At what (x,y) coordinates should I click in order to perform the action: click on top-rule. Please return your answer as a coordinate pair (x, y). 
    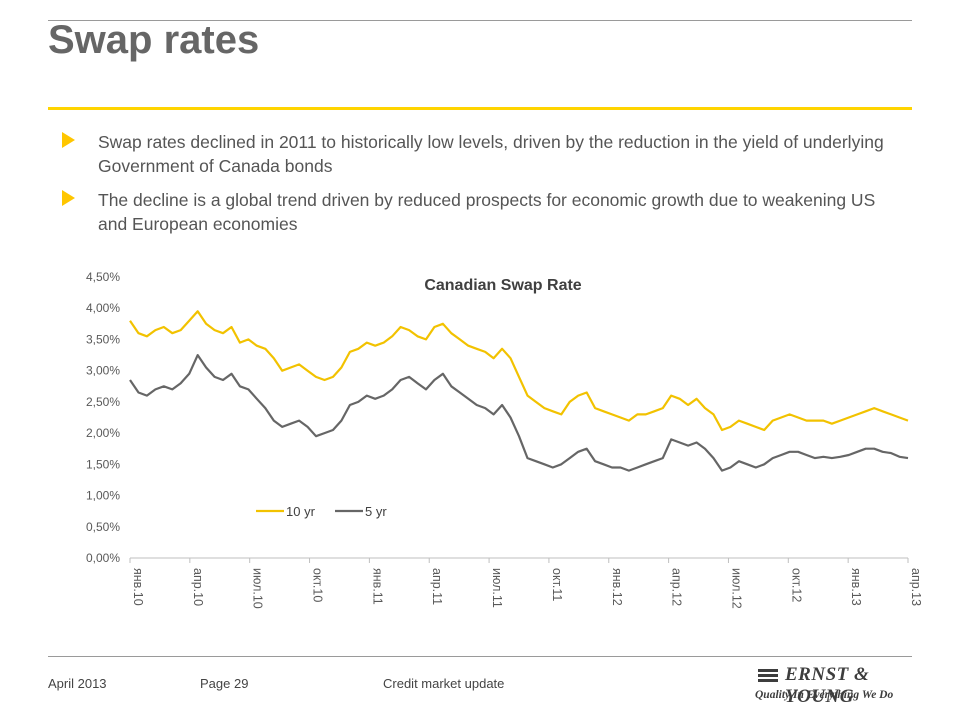
    Looking at the image, I should click on (480, 20).